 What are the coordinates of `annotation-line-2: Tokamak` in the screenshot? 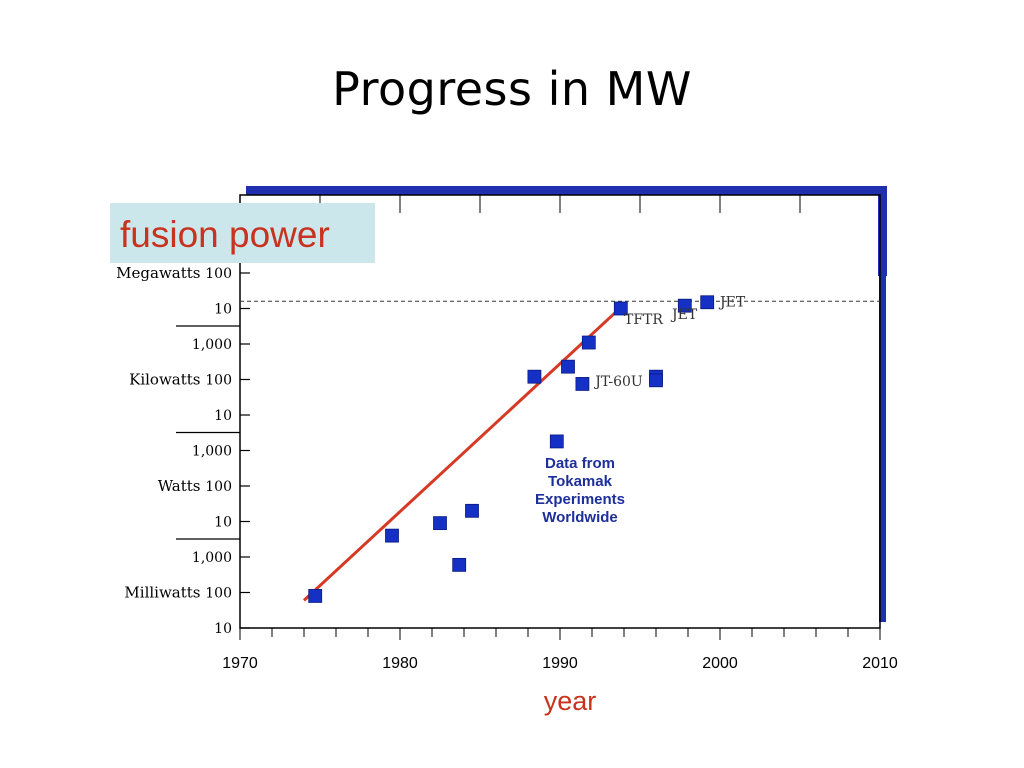 It's located at (580, 481).